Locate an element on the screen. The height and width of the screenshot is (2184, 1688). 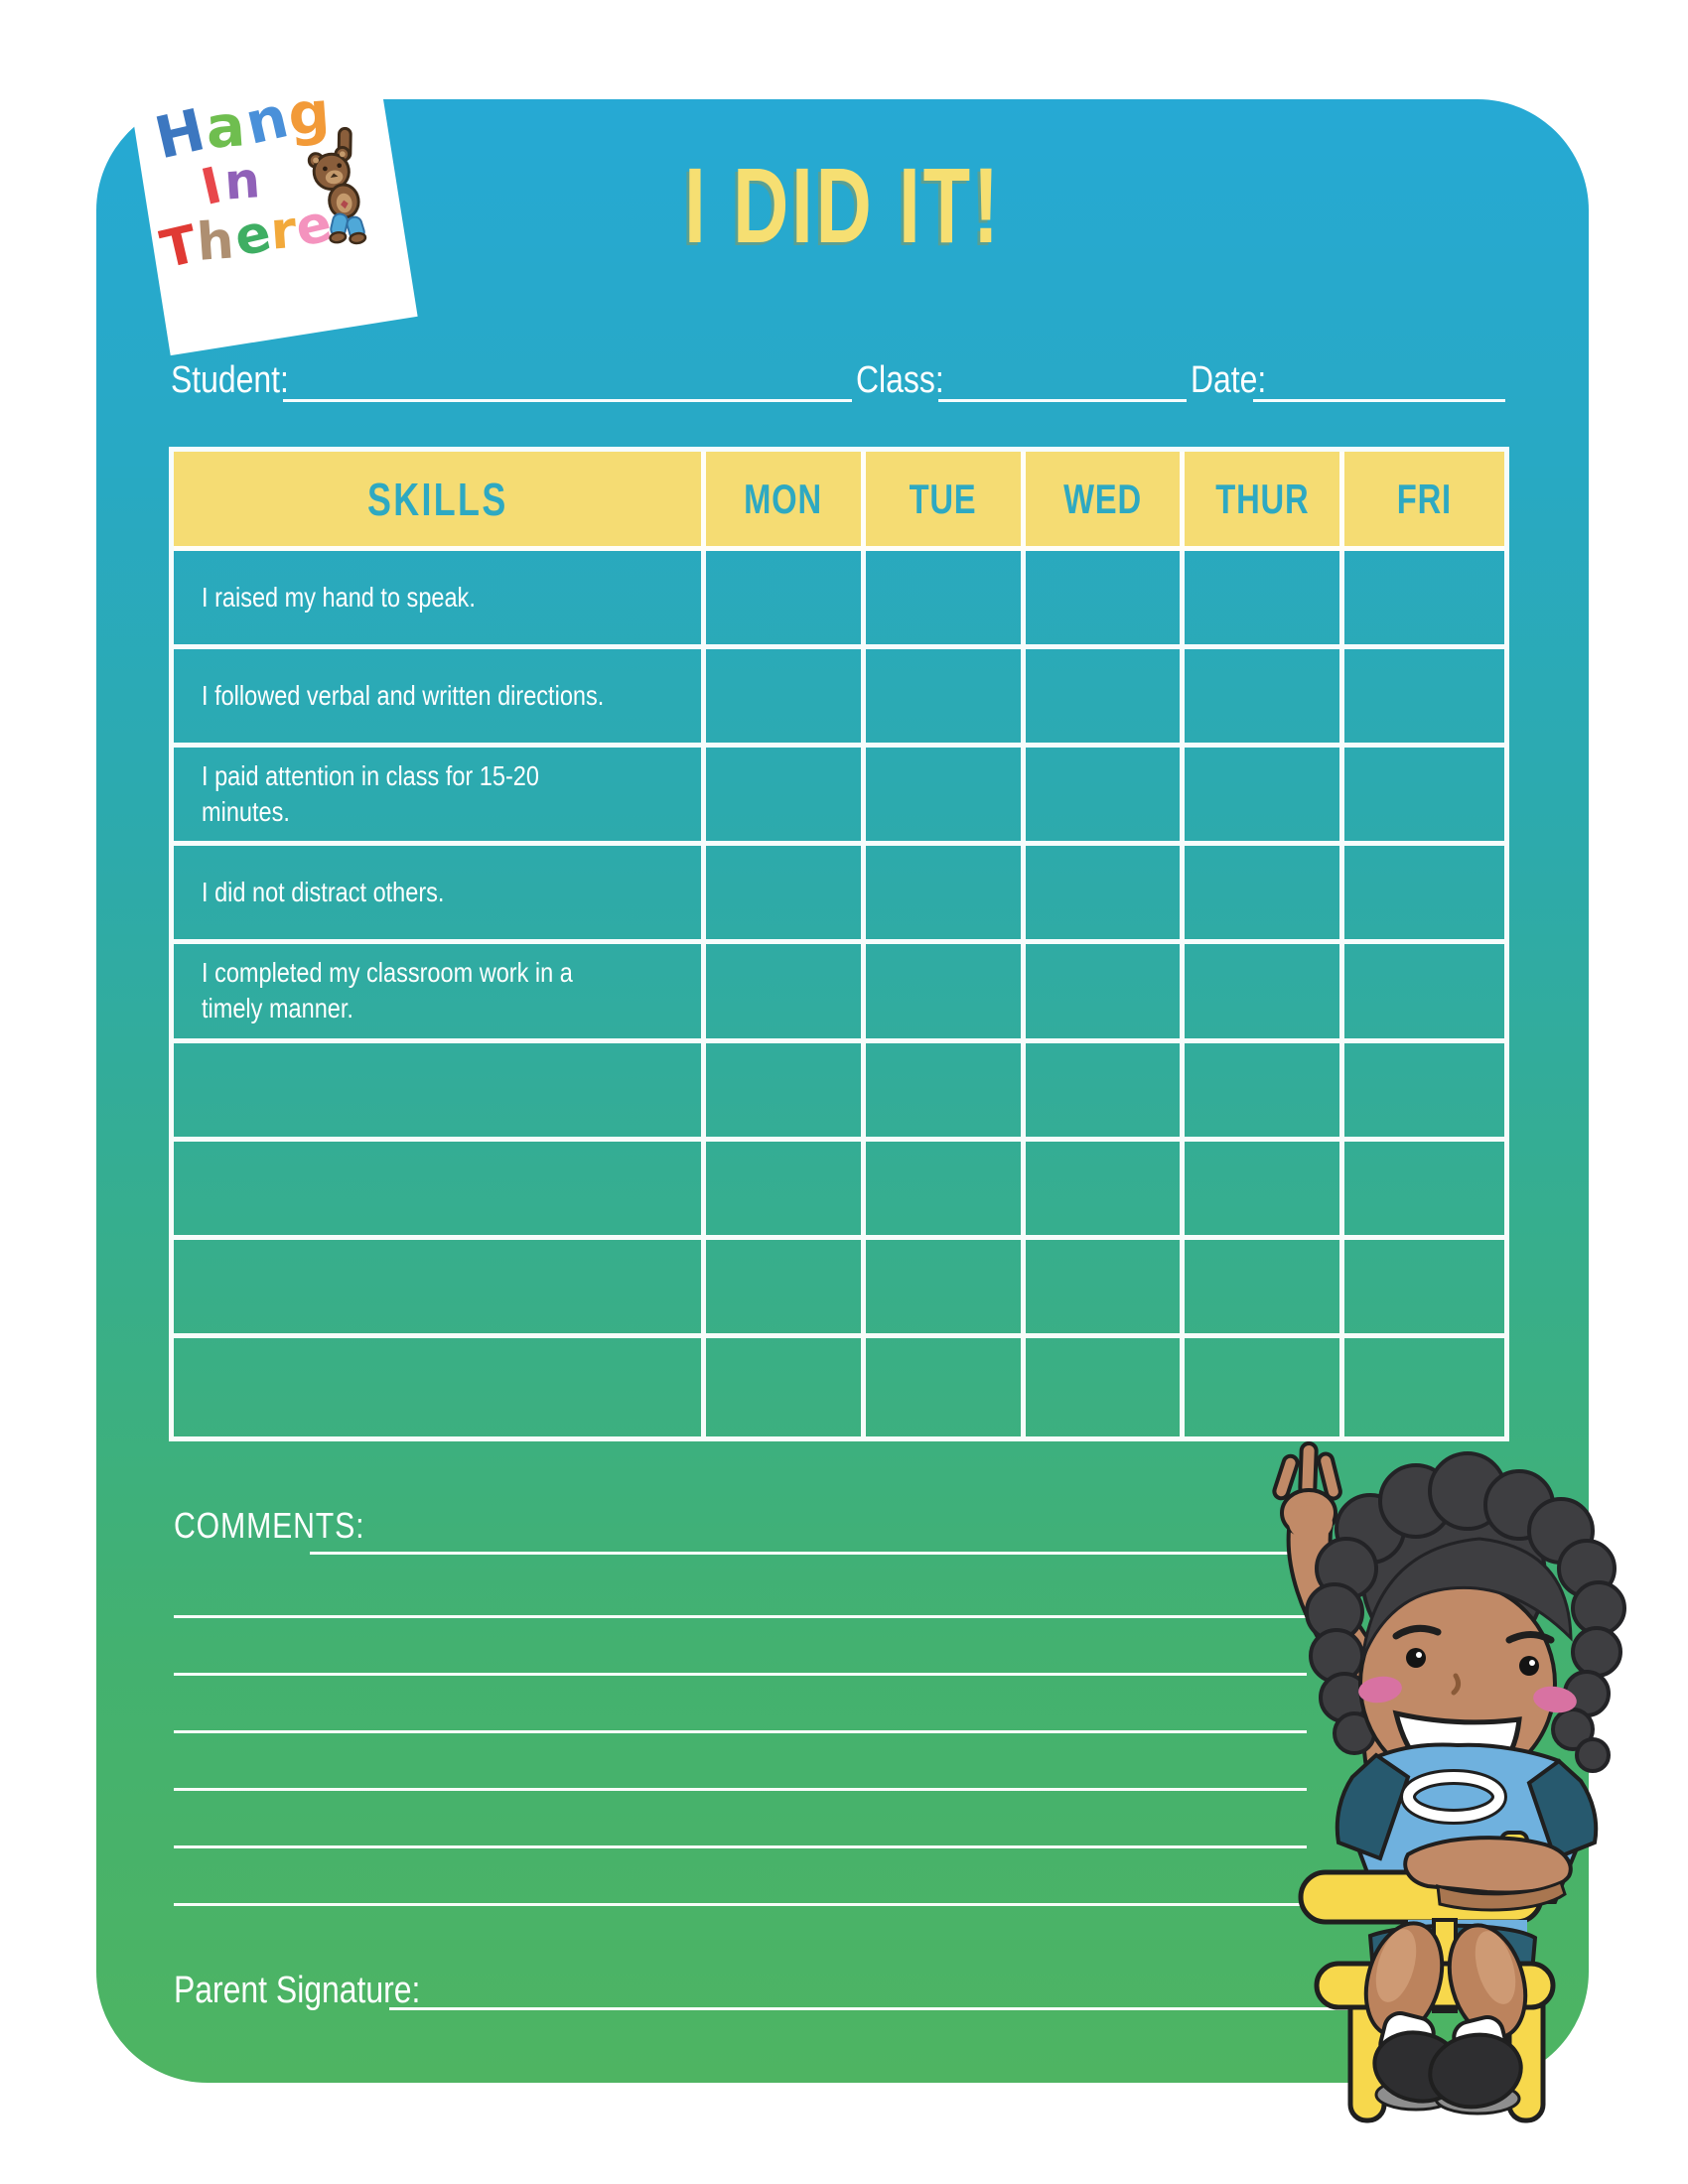
hang-in-there-logo: Hang In There is located at coordinates (274, 209).